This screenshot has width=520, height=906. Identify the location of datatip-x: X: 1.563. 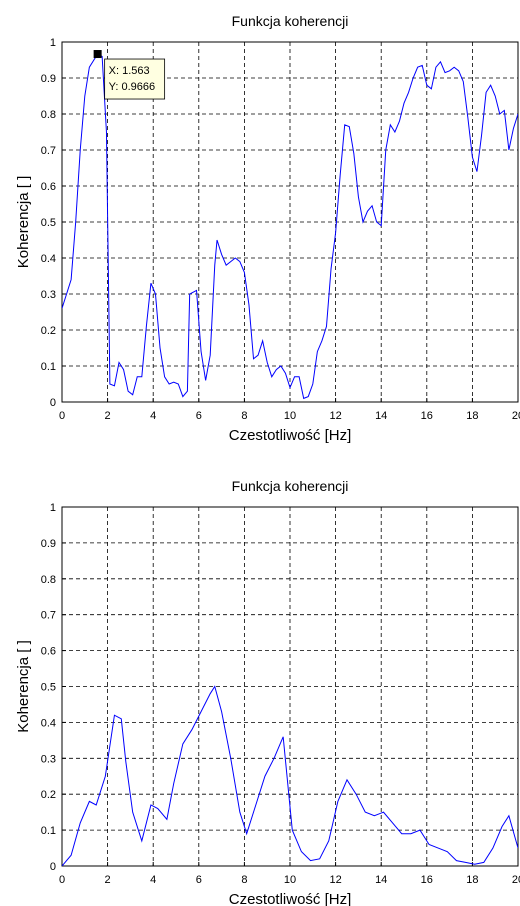
(129, 71).